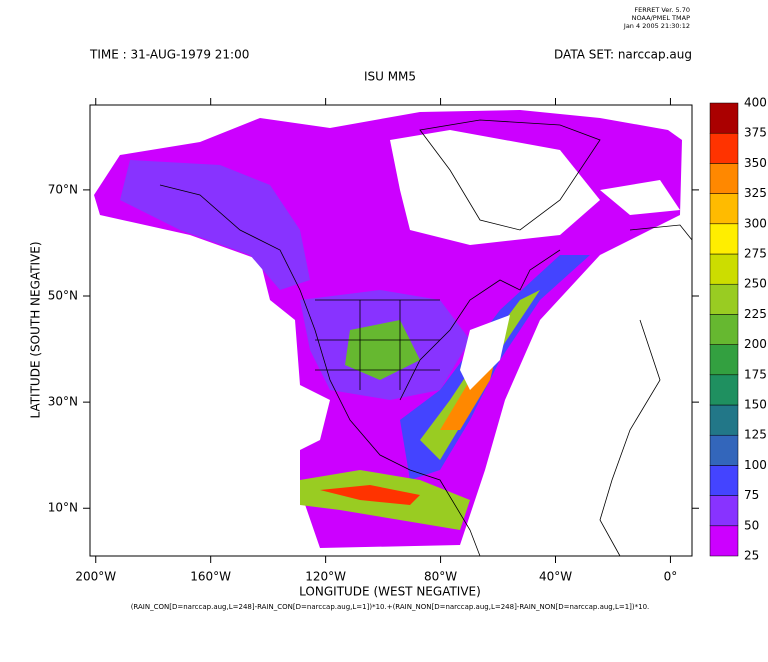  What do you see at coordinates (755, 103) in the screenshot?
I see `colorbar-label: 400` at bounding box center [755, 103].